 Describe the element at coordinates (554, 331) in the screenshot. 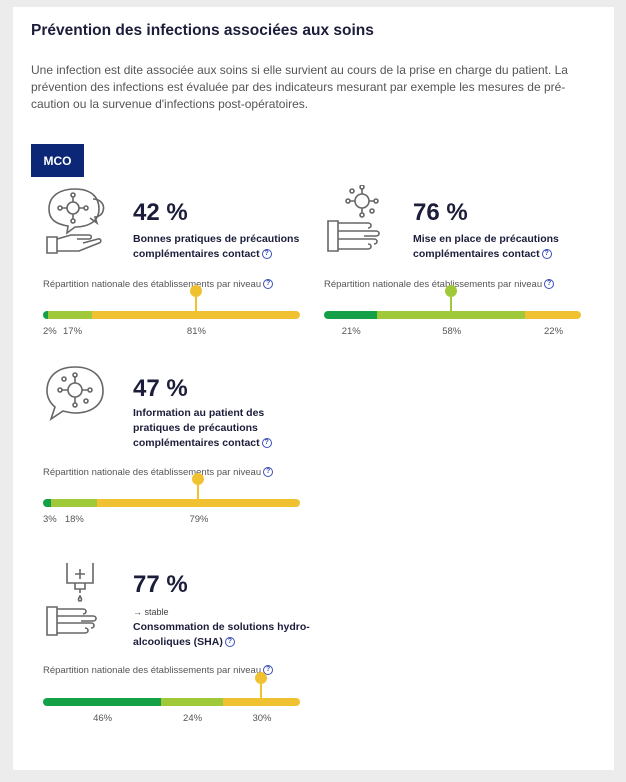

I see `distribution-value: 22%` at that location.